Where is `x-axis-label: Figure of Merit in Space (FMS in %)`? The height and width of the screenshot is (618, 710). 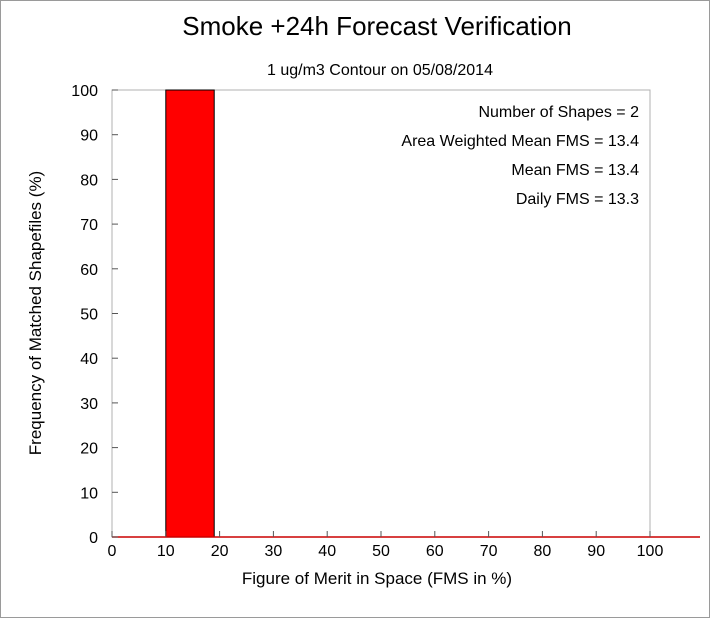 x-axis-label: Figure of Merit in Space (FMS in %) is located at coordinates (377, 578).